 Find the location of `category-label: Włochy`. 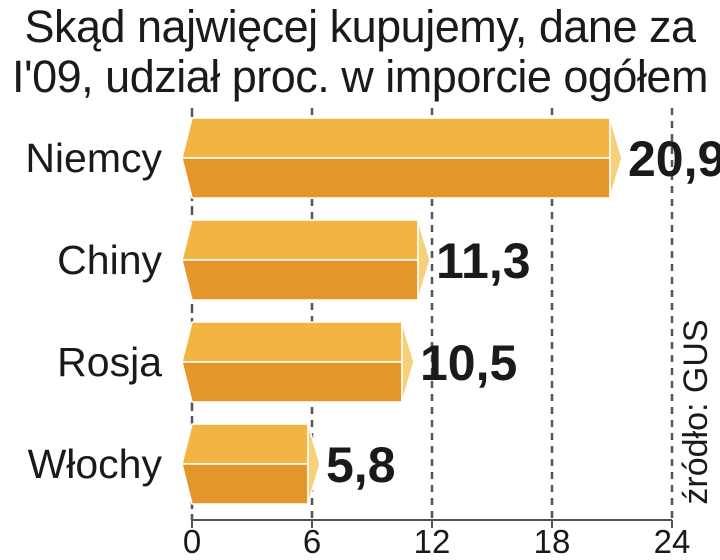

category-label: Włochy is located at coordinates (95, 464).